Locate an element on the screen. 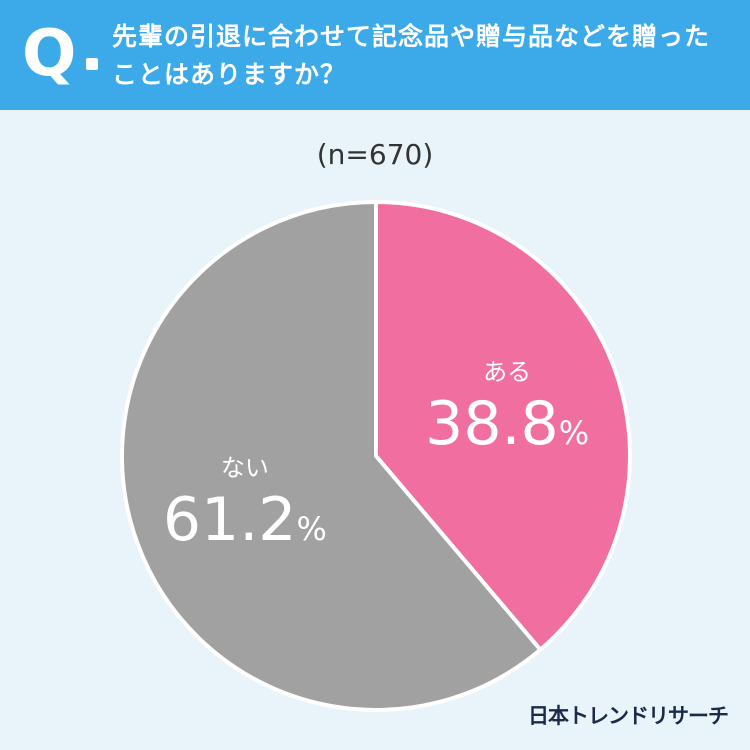 The width and height of the screenshot is (750, 750). question-text: 先輩の引退に合わせて記念品や贈与品などを贈ったことはありますか？ is located at coordinates (411, 55).